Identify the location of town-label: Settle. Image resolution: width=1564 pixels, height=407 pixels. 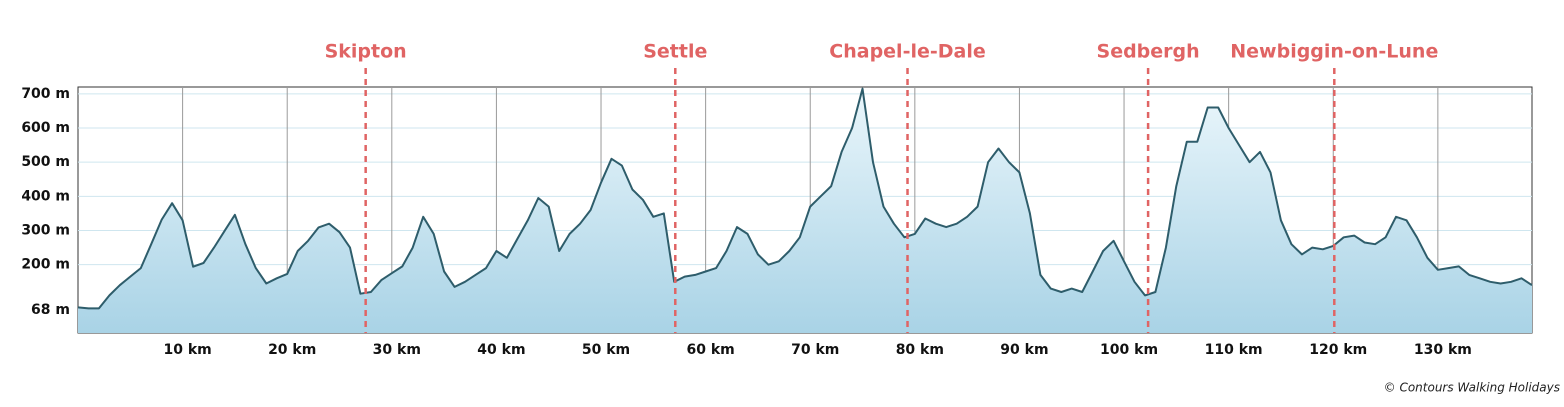
(675, 52).